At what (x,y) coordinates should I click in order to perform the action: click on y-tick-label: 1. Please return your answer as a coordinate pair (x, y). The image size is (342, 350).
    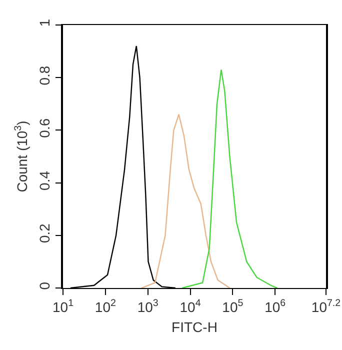
    Looking at the image, I should click on (44, 22).